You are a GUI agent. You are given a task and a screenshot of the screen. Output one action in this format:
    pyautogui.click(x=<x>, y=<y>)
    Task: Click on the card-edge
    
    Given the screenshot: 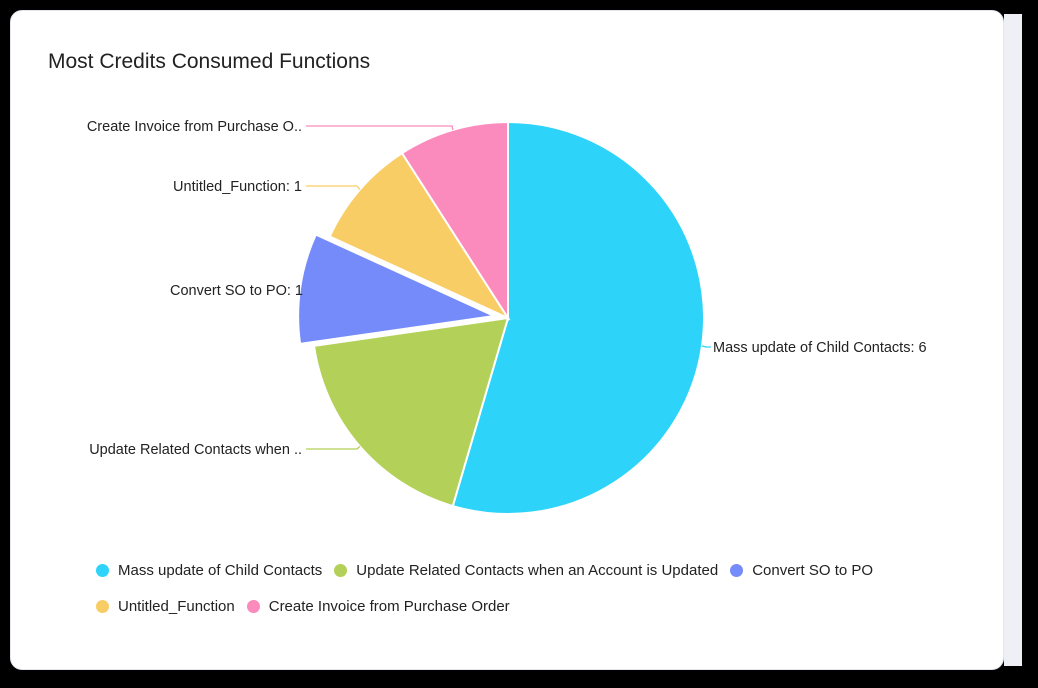 What is the action you would take?
    pyautogui.click(x=1013, y=340)
    